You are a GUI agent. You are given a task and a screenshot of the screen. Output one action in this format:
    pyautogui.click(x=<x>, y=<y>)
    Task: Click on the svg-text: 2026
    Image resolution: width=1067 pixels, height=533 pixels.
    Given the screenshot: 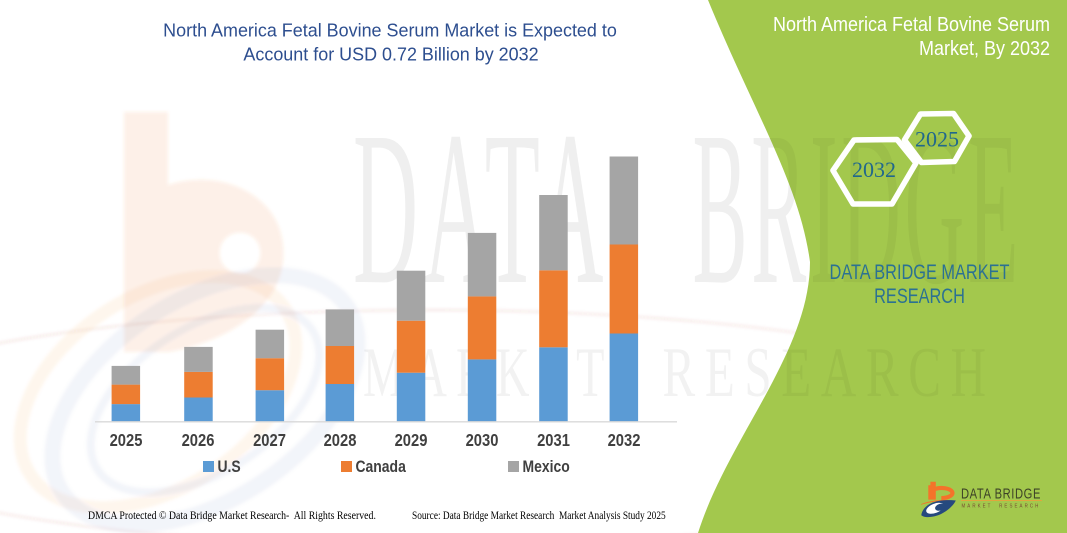 What is the action you would take?
    pyautogui.click(x=198, y=441)
    